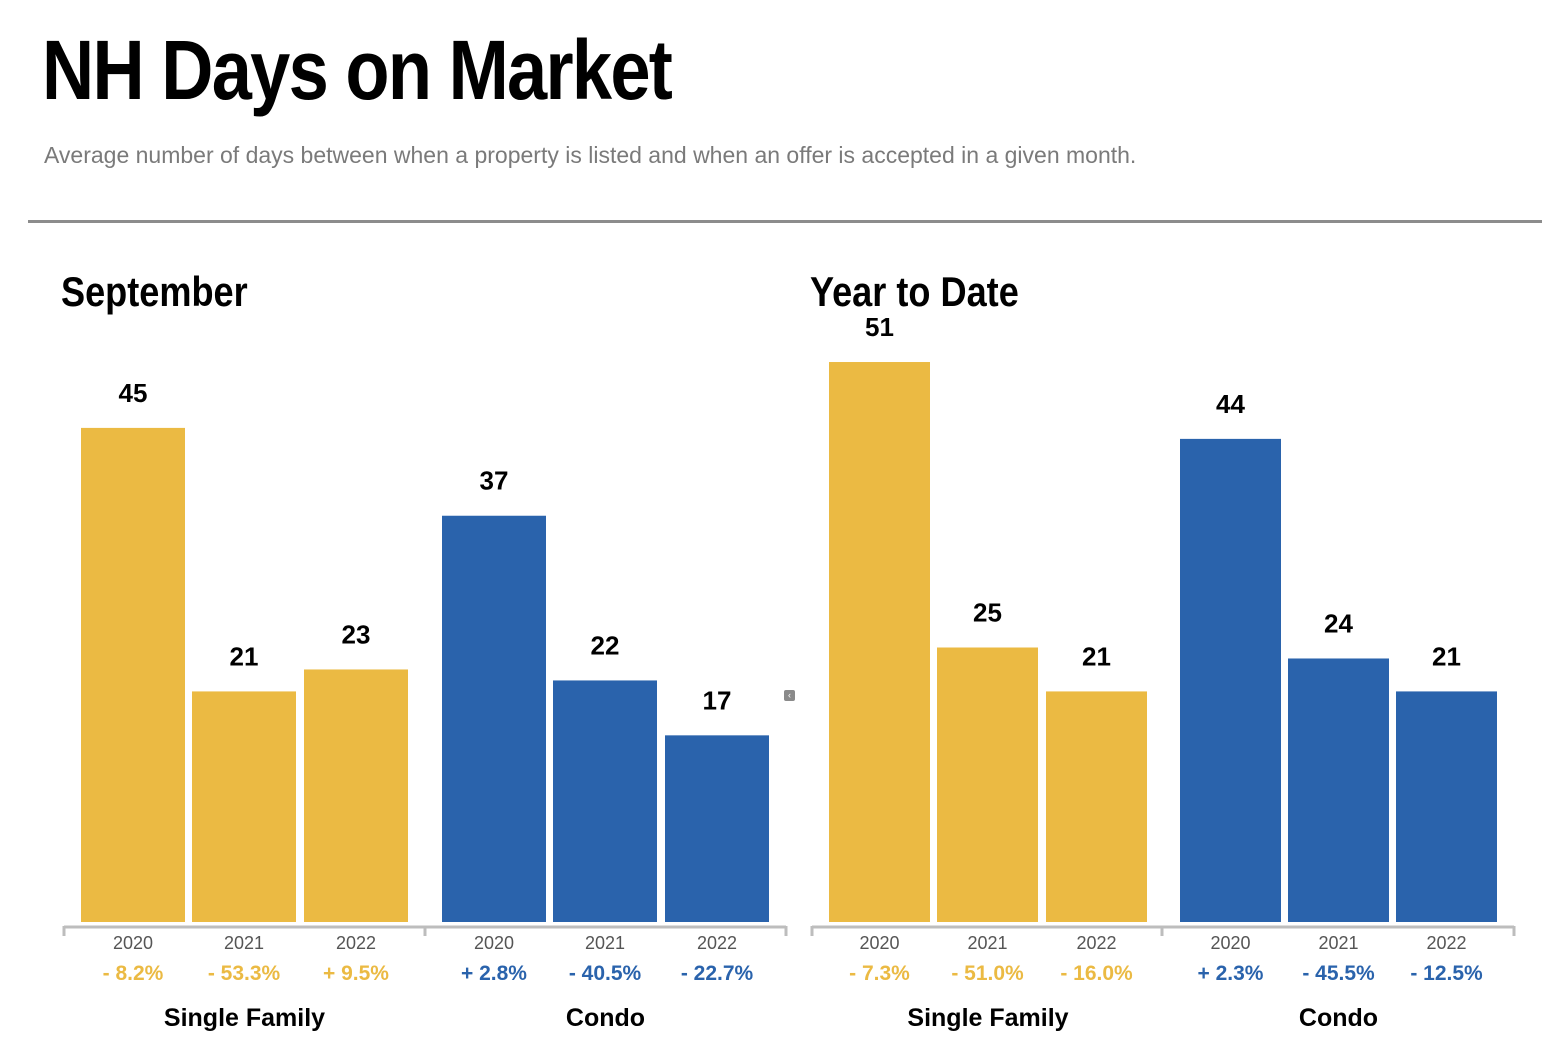  I want to click on percent-change-label: - 51.0%, so click(987, 973).